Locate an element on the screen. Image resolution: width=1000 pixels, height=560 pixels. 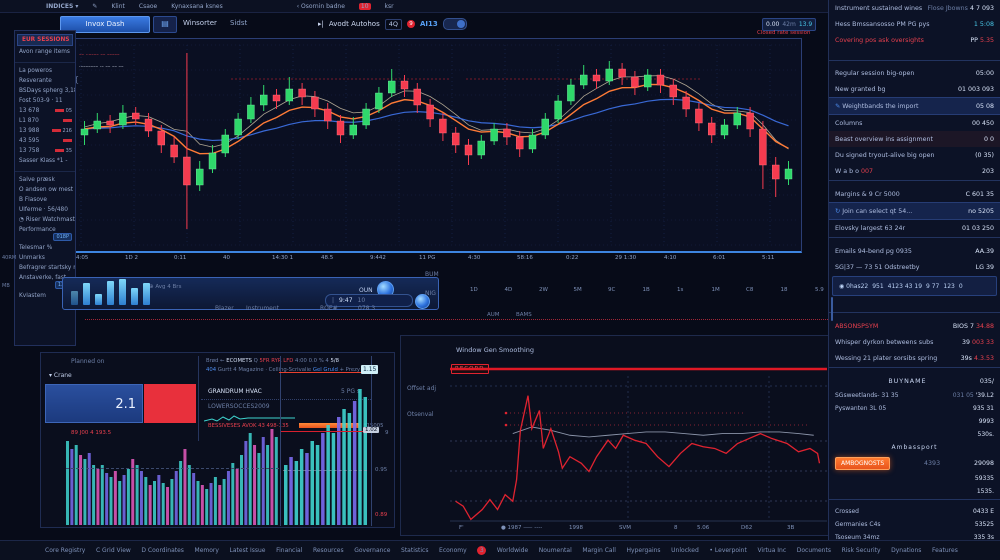
grid-view-button: ▤ is located at coordinates (165, 24).